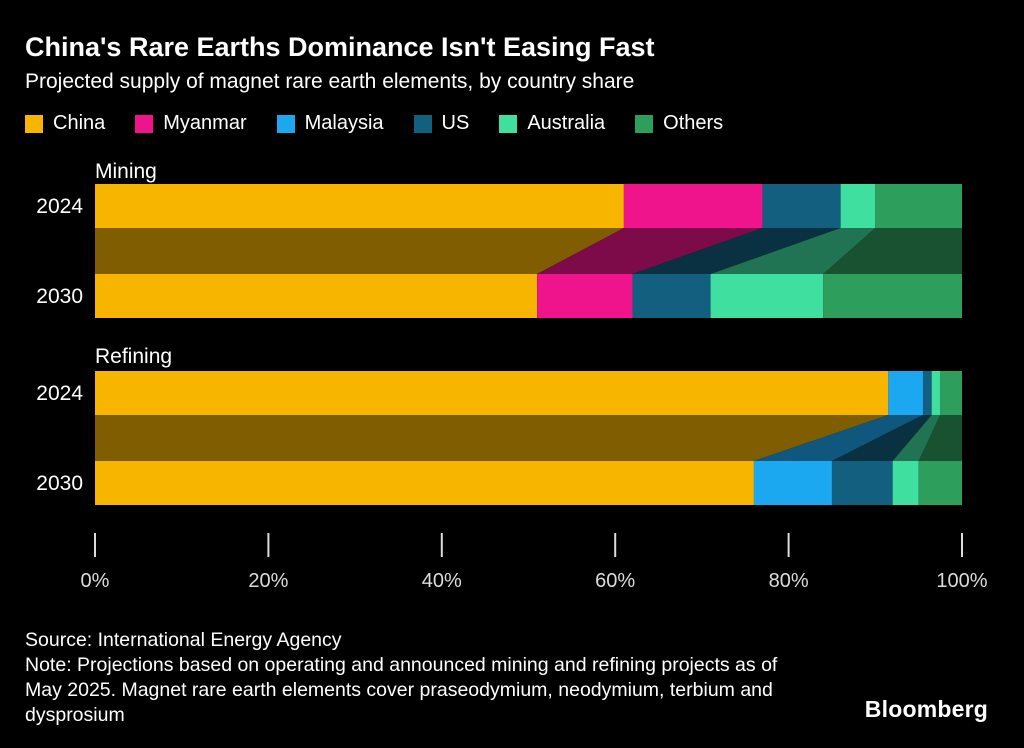  What do you see at coordinates (767, 296) in the screenshot?
I see `bar-mining-2030-australia` at bounding box center [767, 296].